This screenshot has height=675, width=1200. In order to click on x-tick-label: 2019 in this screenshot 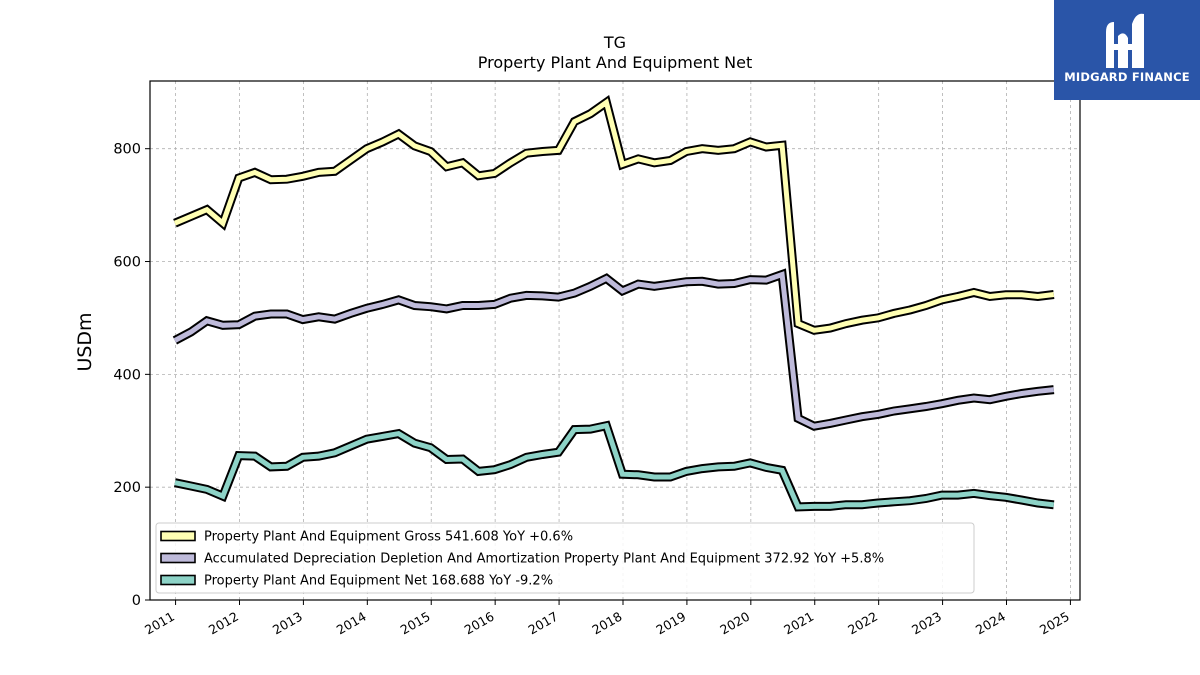, I will do `click(670, 623)`.